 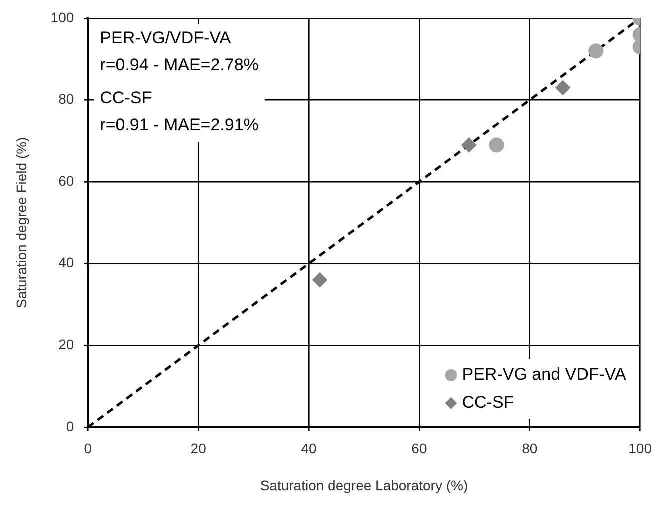 What do you see at coordinates (420, 448) in the screenshot?
I see `x-tick-label: 60` at bounding box center [420, 448].